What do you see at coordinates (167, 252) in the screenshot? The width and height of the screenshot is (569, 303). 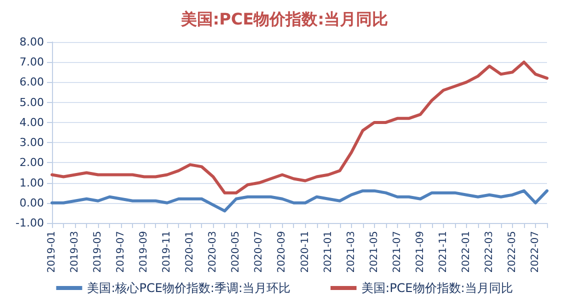 I see `x-tick-label: 2019-11` at bounding box center [167, 252].